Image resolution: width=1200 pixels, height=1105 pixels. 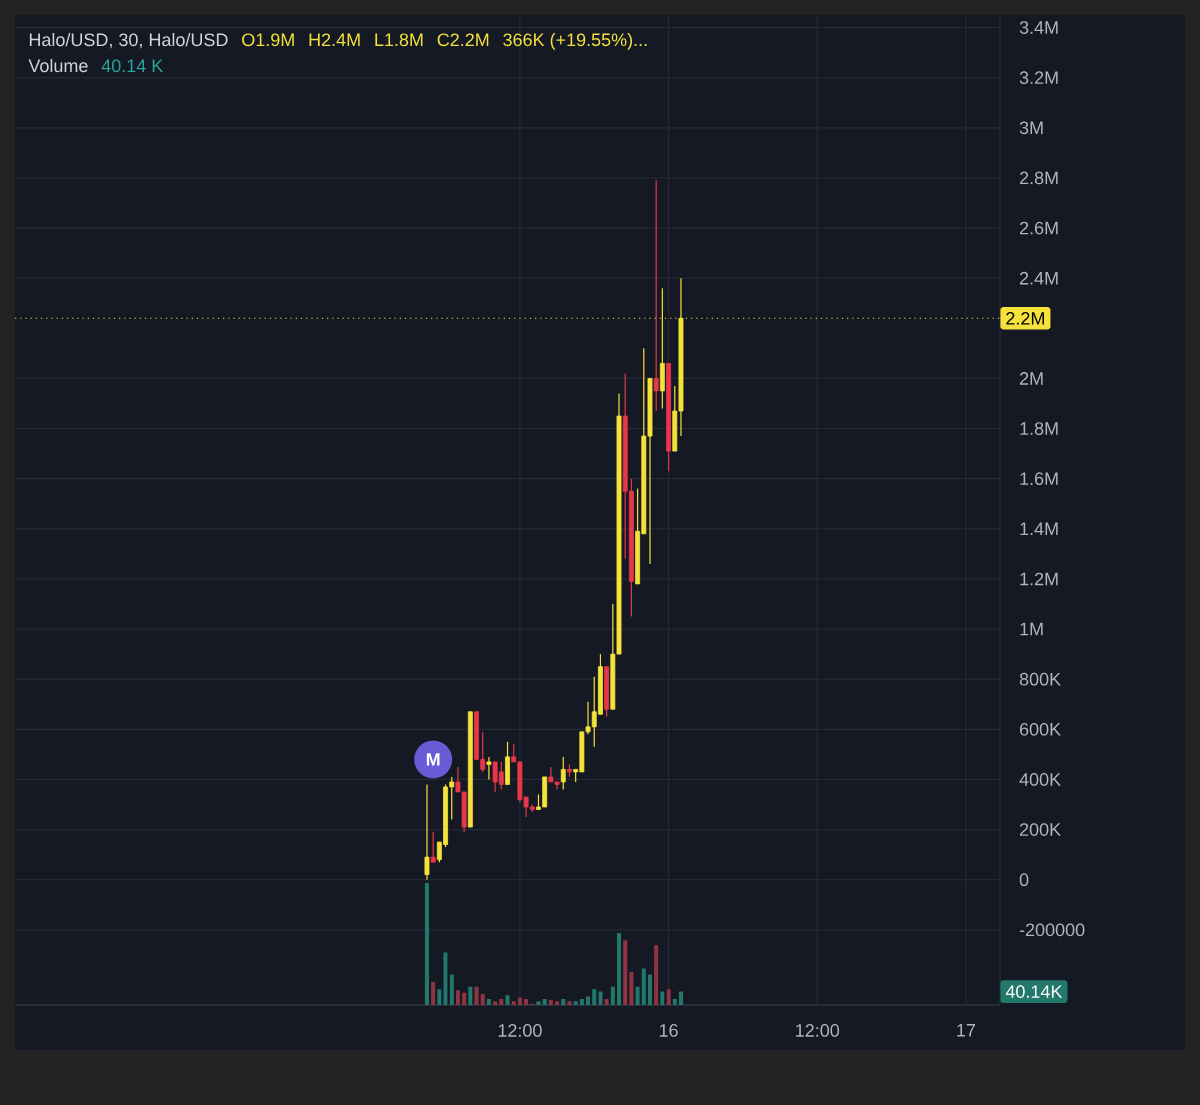 I want to click on y-tick-label: 1.2M, so click(x=1039, y=579).